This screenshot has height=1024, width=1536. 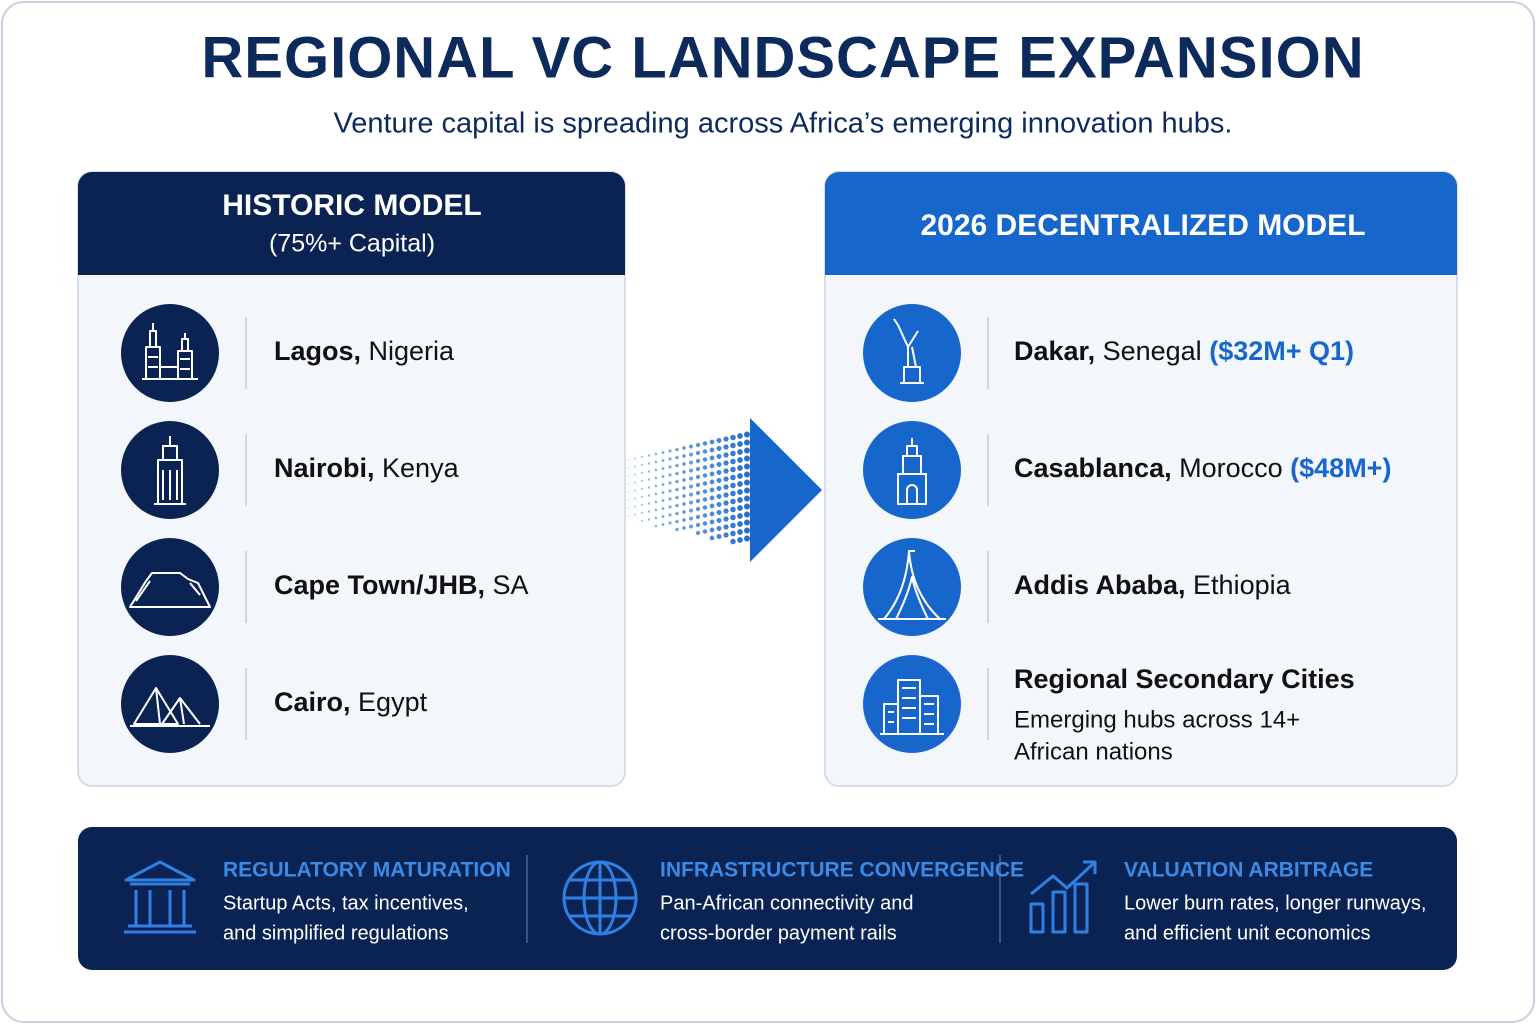 I want to click on footer-text: cross-border payment rails, so click(x=778, y=933).